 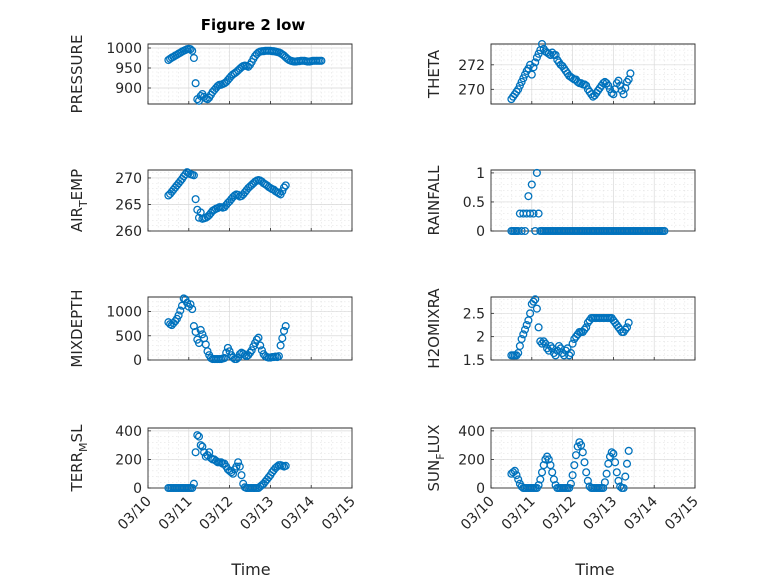 I want to click on y-tick-label: 2.5, so click(x=474, y=314).